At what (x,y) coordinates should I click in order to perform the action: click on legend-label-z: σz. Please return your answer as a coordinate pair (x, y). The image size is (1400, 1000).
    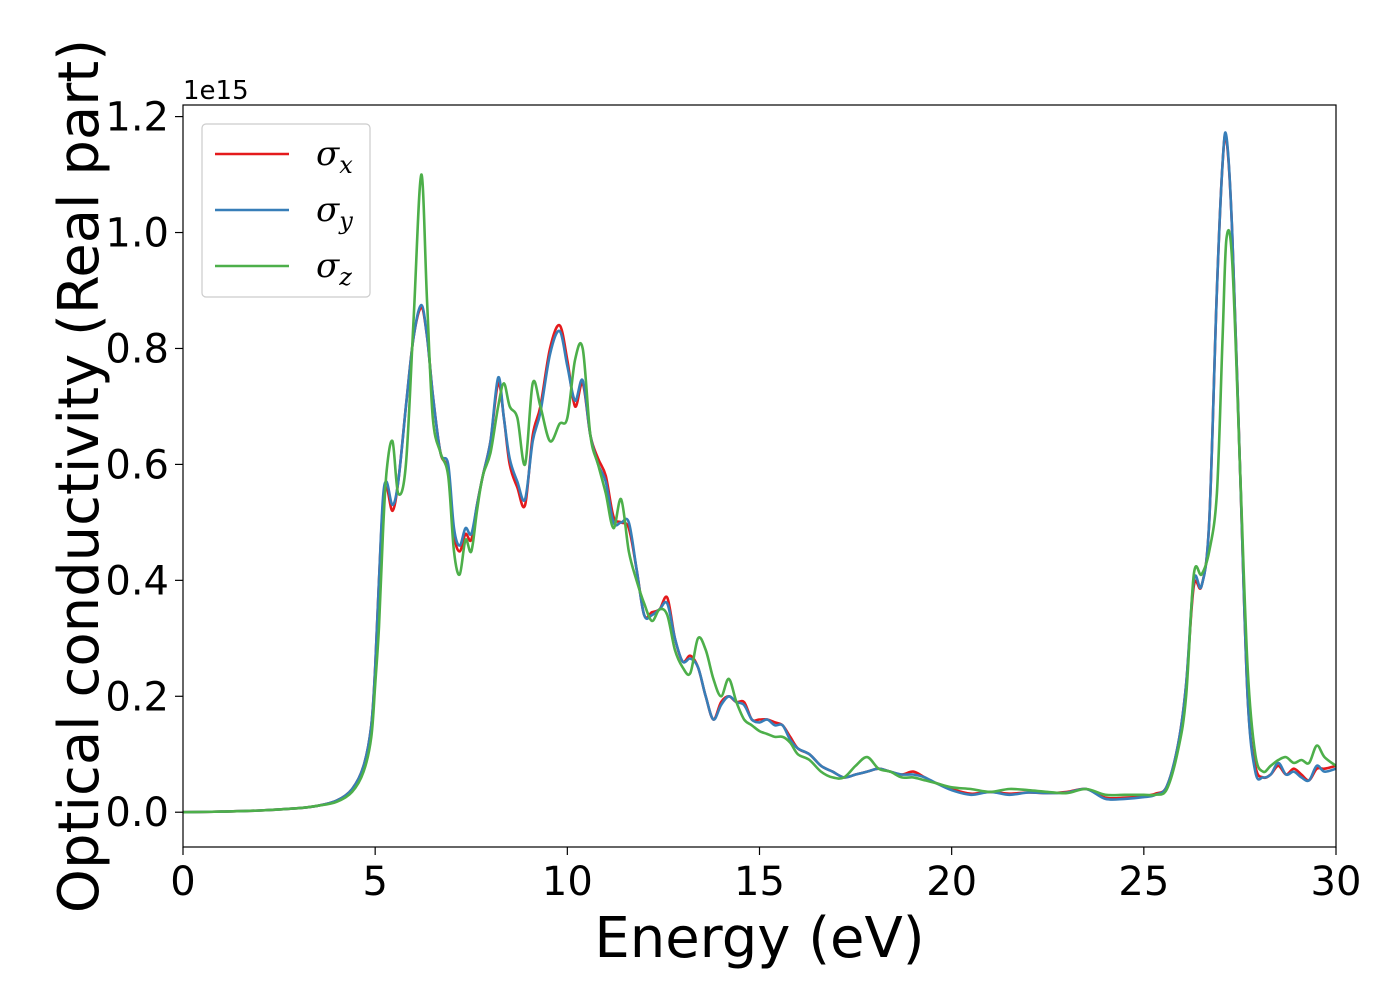
    Looking at the image, I should click on (334, 268).